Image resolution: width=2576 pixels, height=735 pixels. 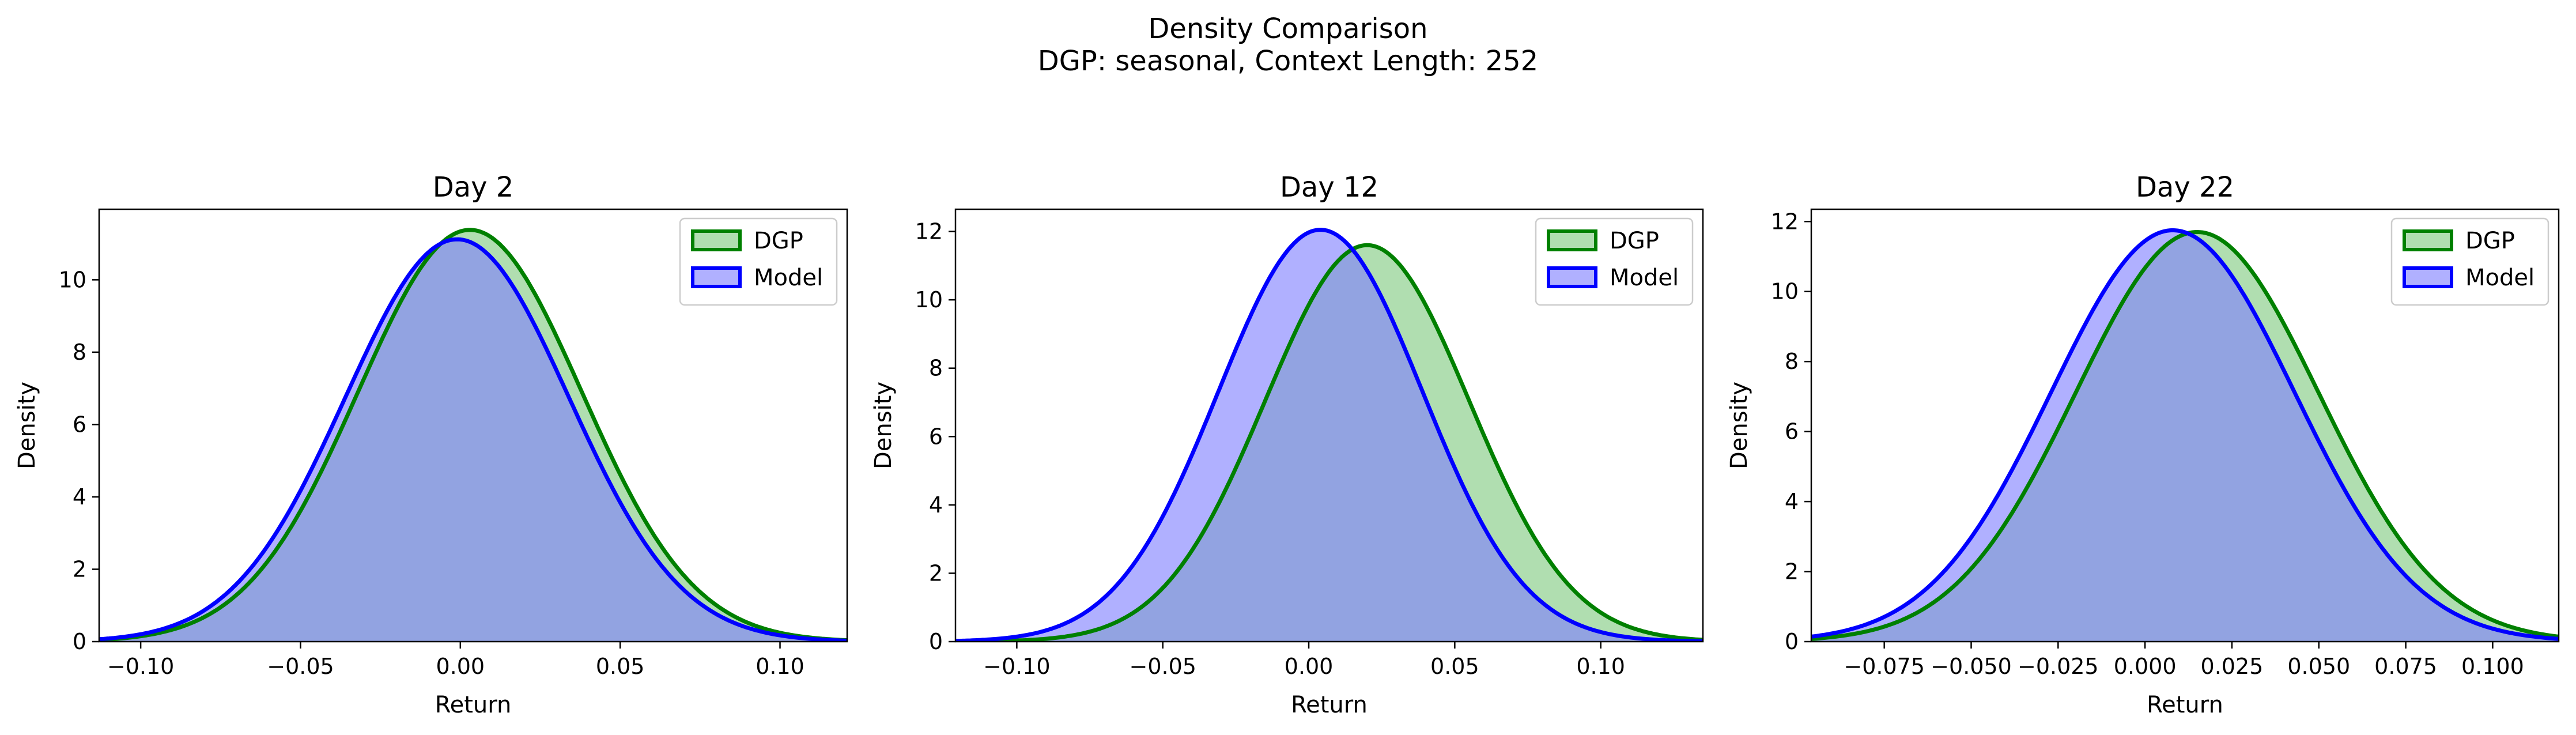 What do you see at coordinates (1329, 187) in the screenshot?
I see `subplot-title: Day 12` at bounding box center [1329, 187].